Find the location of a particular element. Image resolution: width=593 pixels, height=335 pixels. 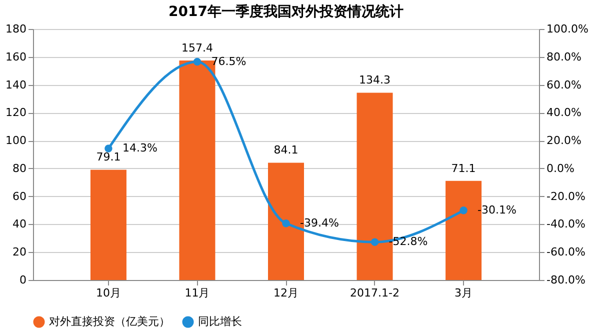

y-tick-label: 140 is located at coordinates (16, 85).